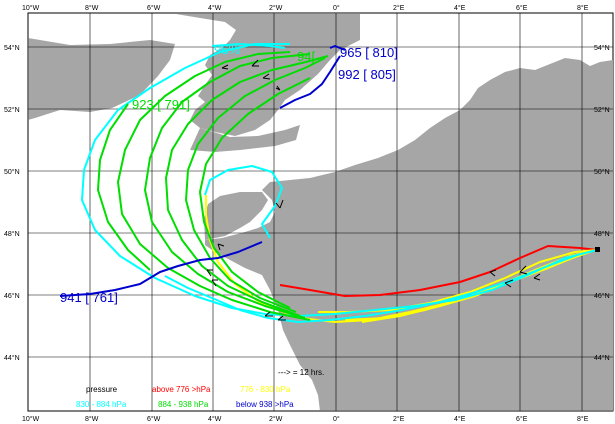 Image resolution: width=615 pixels, height=424 pixels. What do you see at coordinates (12, 203) in the screenshot?
I see `lat-labels-left: 54°N 52°N 50°N 48°N 46°N 44°N` at bounding box center [12, 203].